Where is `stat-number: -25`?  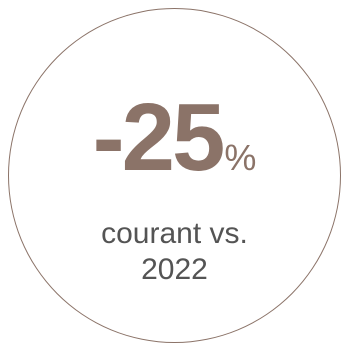 stat-number: -25 is located at coordinates (159, 137).